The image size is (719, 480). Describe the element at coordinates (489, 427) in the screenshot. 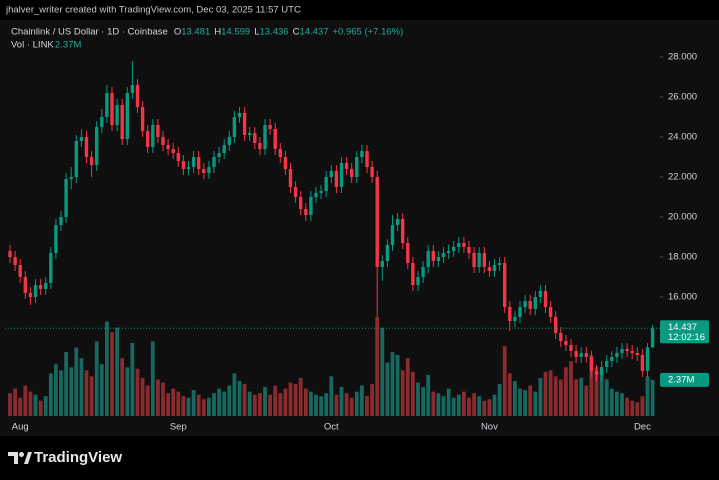

I see `x-tick-label: Nov` at that location.